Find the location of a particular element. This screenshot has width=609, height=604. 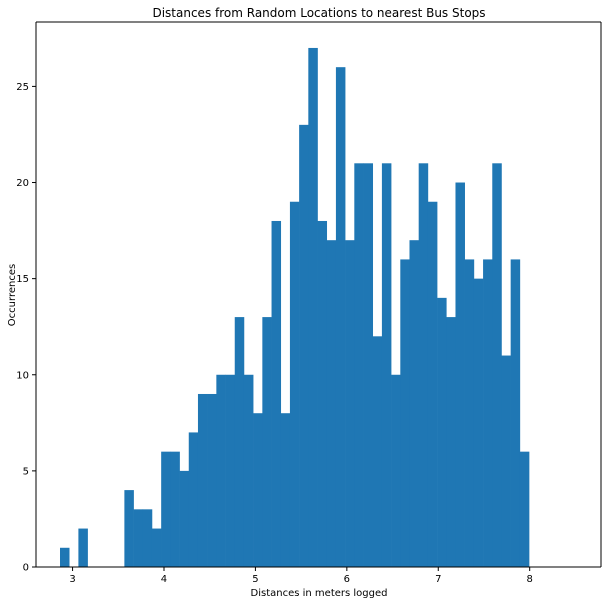

y-tick-label: 5 is located at coordinates (26, 471).